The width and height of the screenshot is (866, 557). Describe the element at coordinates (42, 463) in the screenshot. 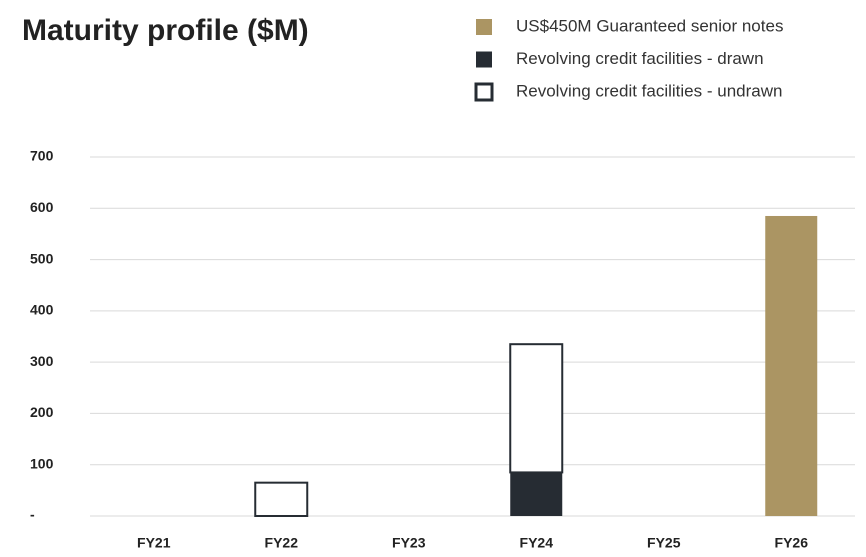

I see `y-tick-label: 100` at that location.